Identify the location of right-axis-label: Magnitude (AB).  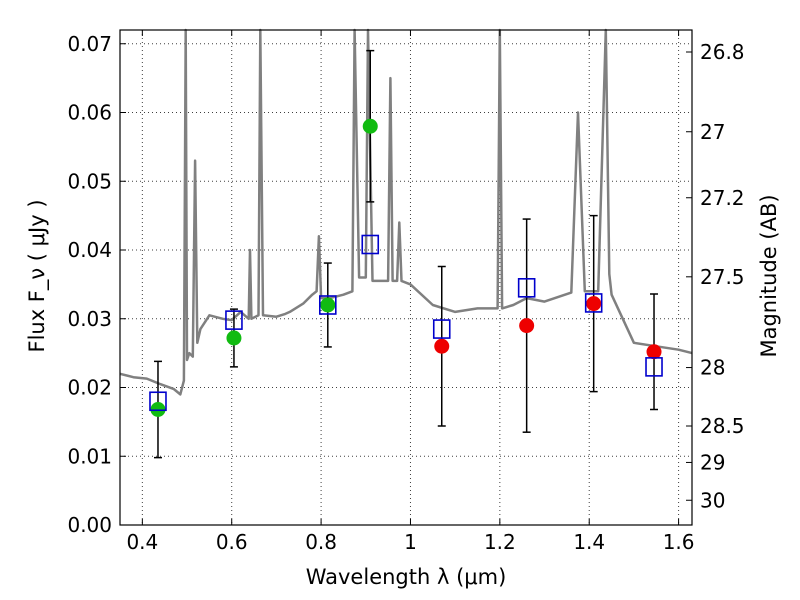
(769, 275).